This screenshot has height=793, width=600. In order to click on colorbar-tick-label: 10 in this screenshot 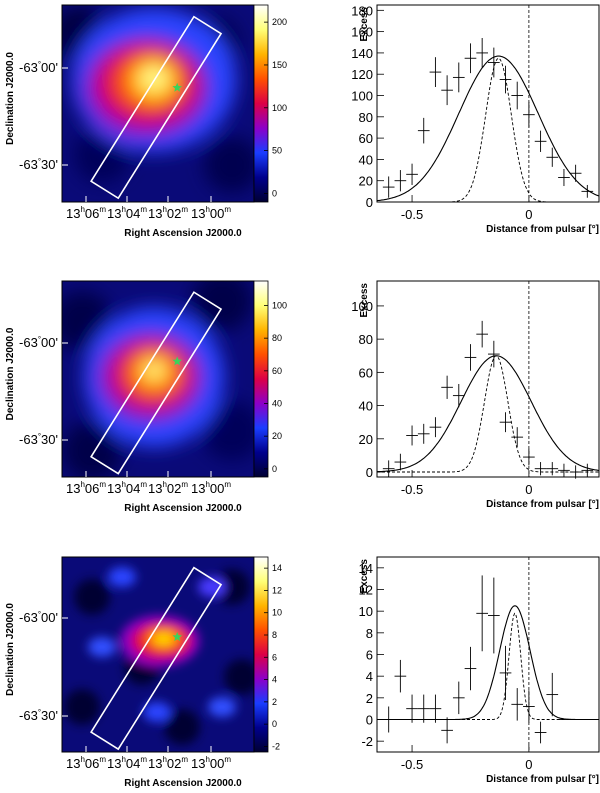, I will do `click(277, 613)`.